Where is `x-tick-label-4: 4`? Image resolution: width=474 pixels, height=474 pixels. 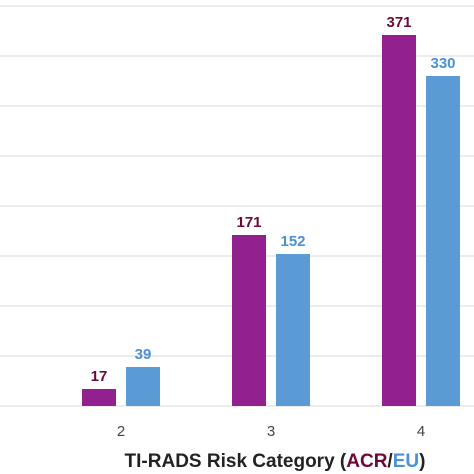 x-tick-label-4: 4 is located at coordinates (421, 431).